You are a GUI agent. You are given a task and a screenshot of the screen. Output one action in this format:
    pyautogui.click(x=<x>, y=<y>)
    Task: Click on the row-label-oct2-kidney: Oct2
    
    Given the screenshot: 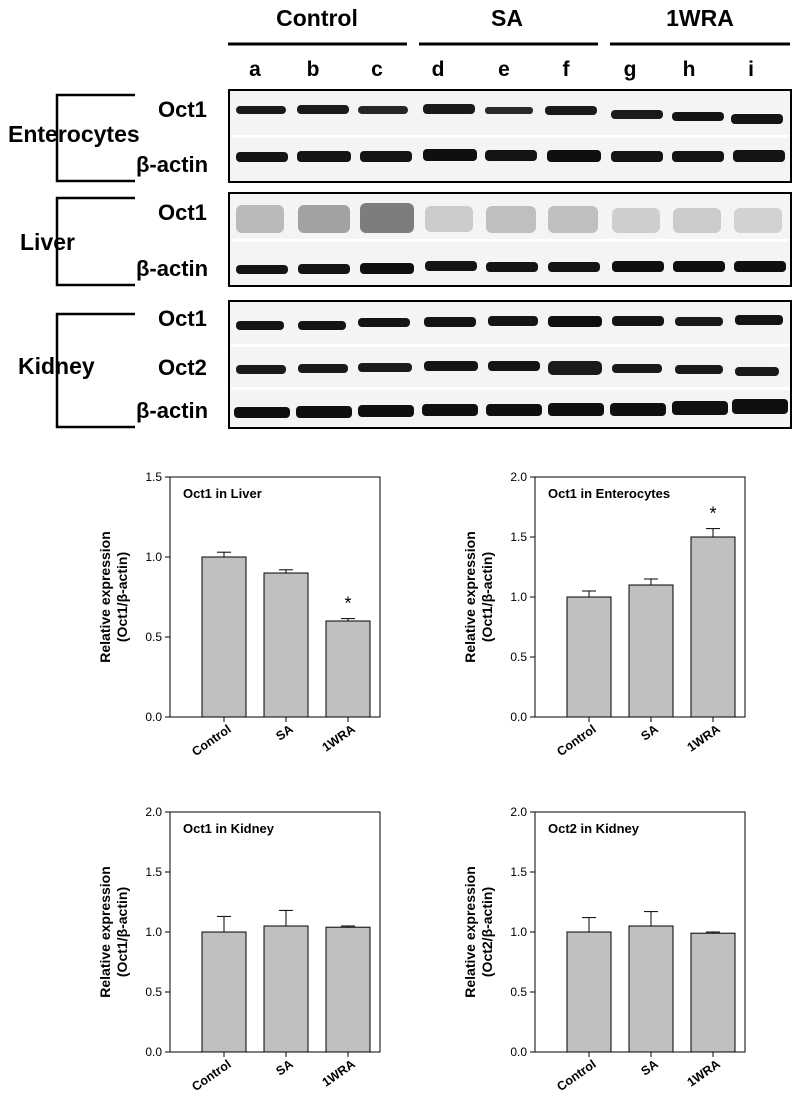 What is the action you would take?
    pyautogui.click(x=182, y=367)
    